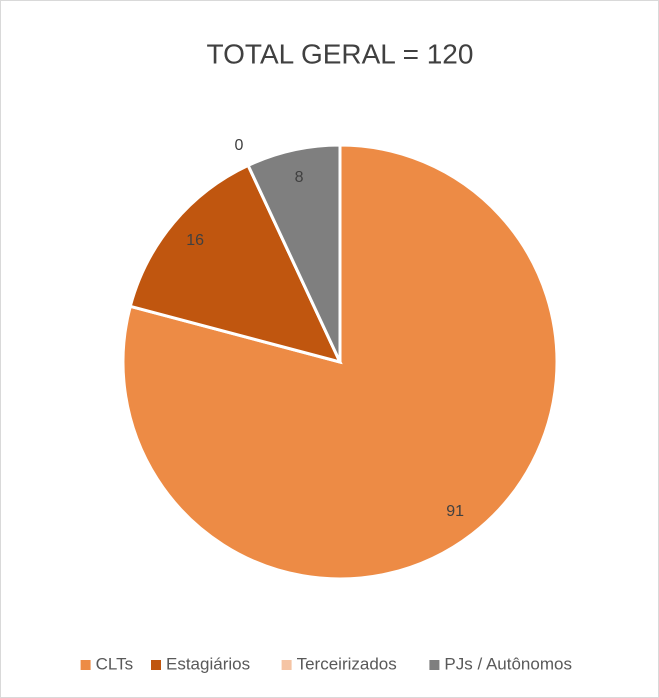 The width and height of the screenshot is (659, 698). I want to click on data-label: 91, so click(455, 511).